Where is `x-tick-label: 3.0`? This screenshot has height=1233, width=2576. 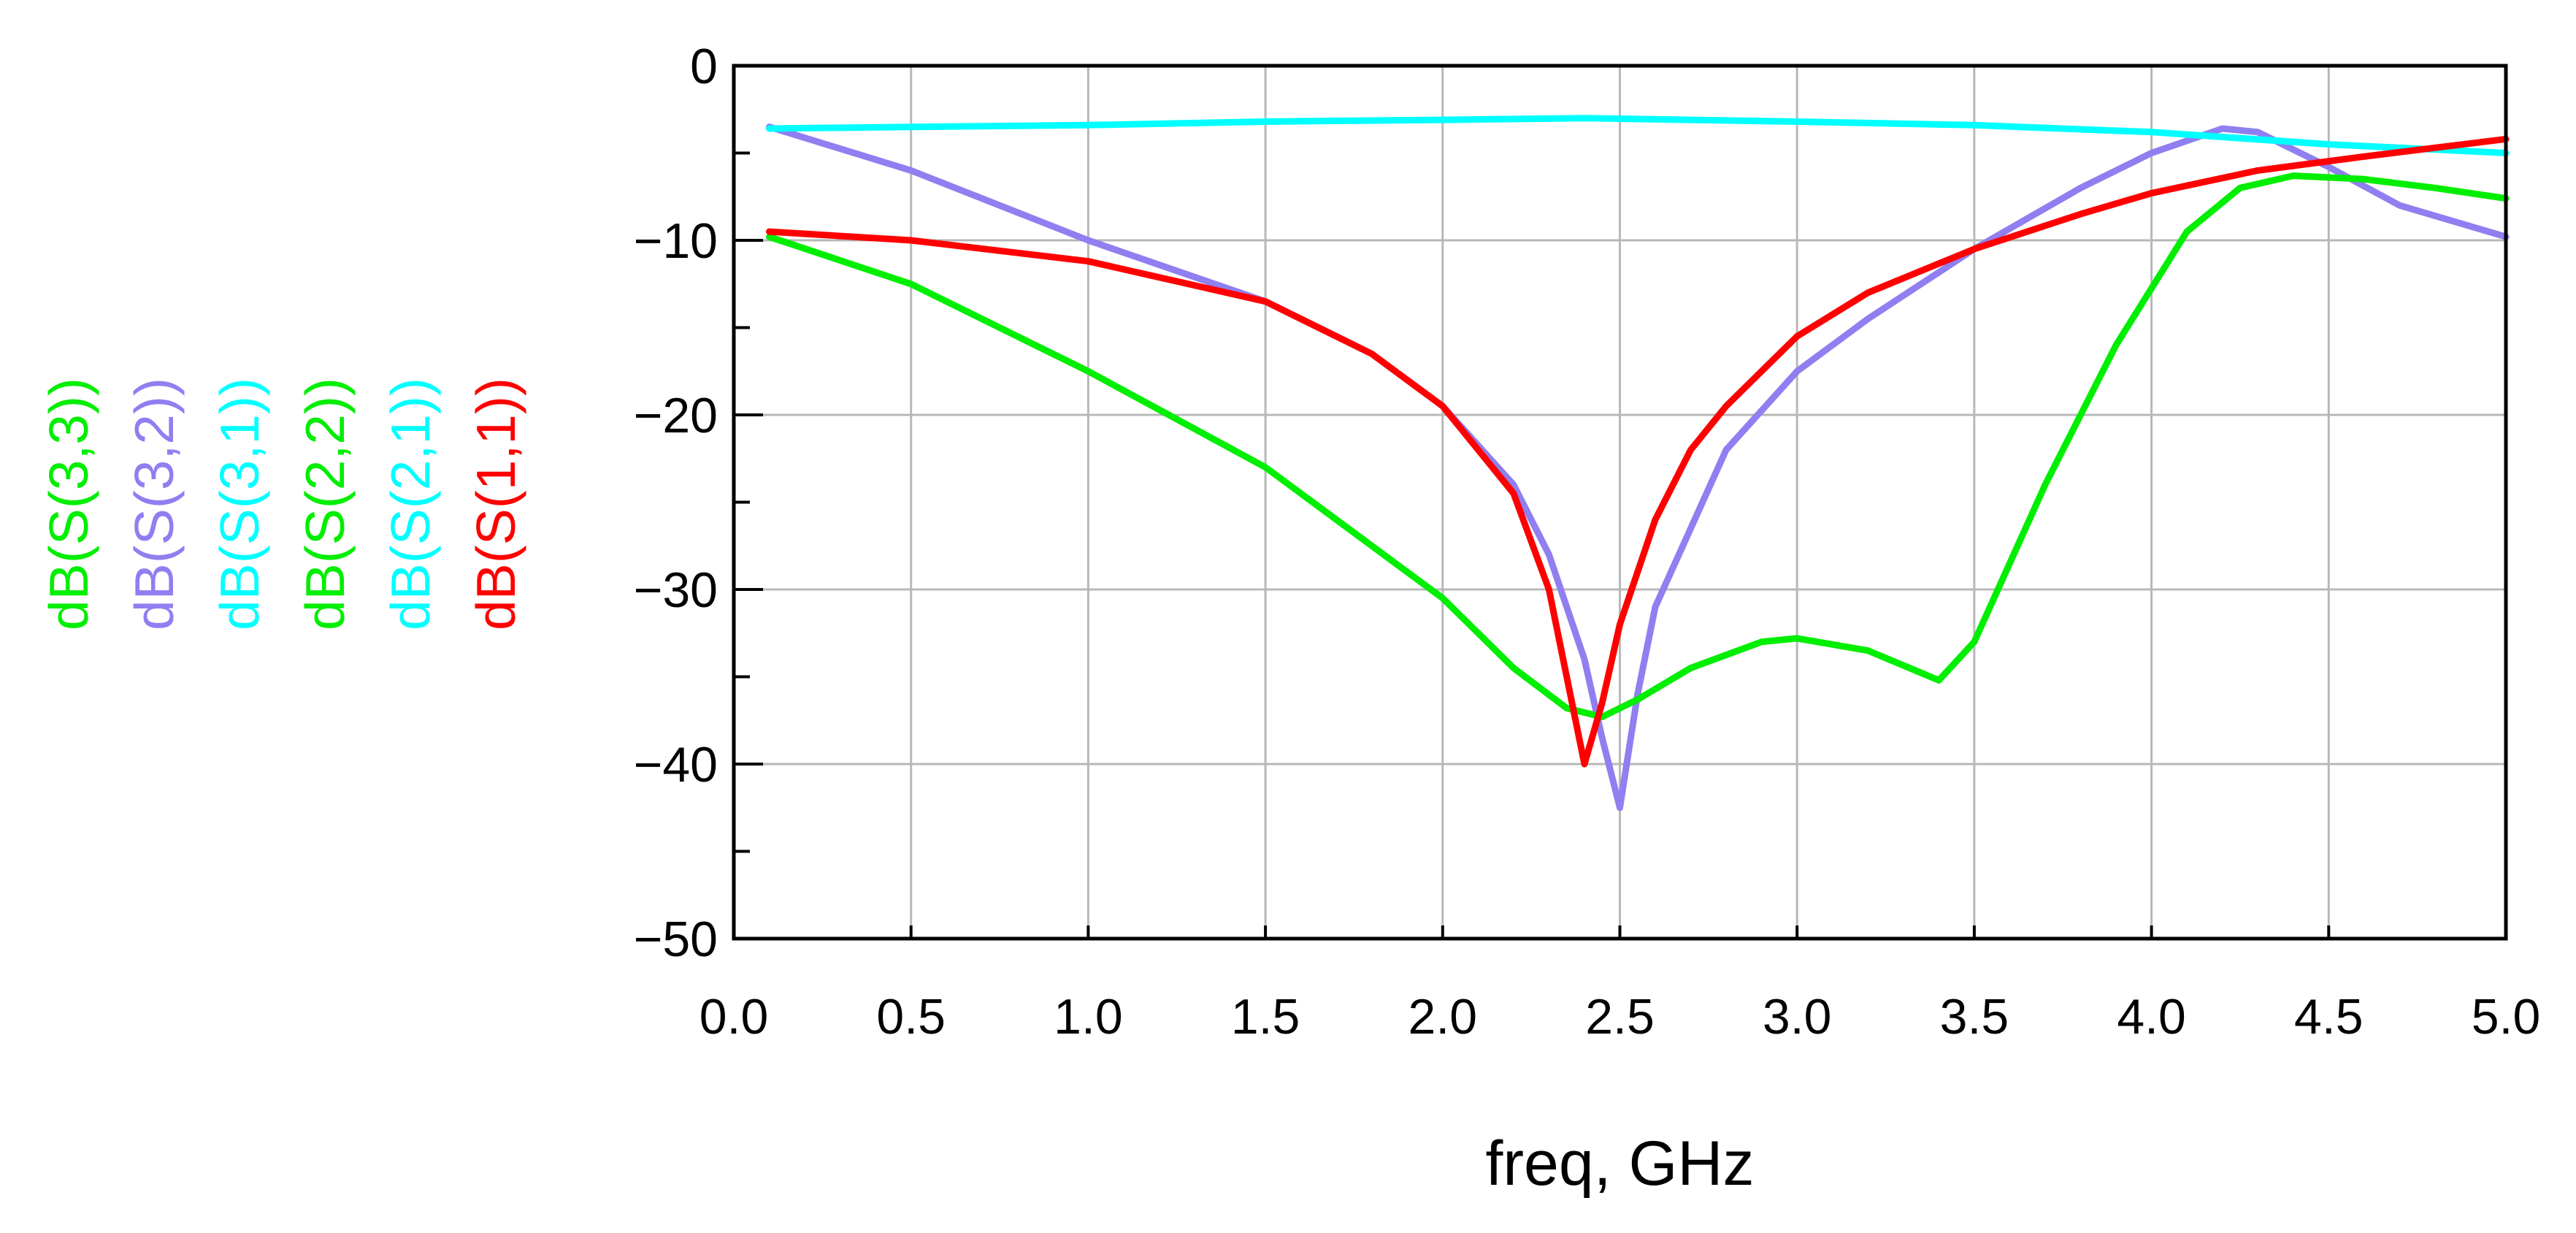 x-tick-label: 3.0 is located at coordinates (1797, 1017).